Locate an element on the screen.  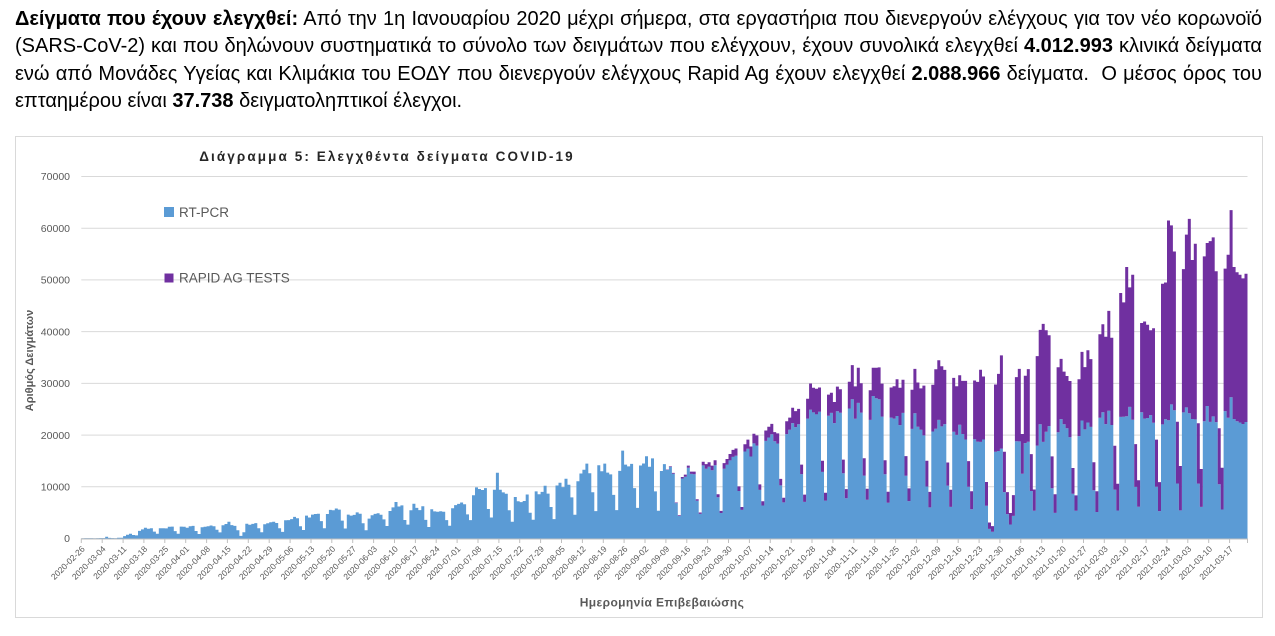
svg-text: 30000 is located at coordinates (55, 384).